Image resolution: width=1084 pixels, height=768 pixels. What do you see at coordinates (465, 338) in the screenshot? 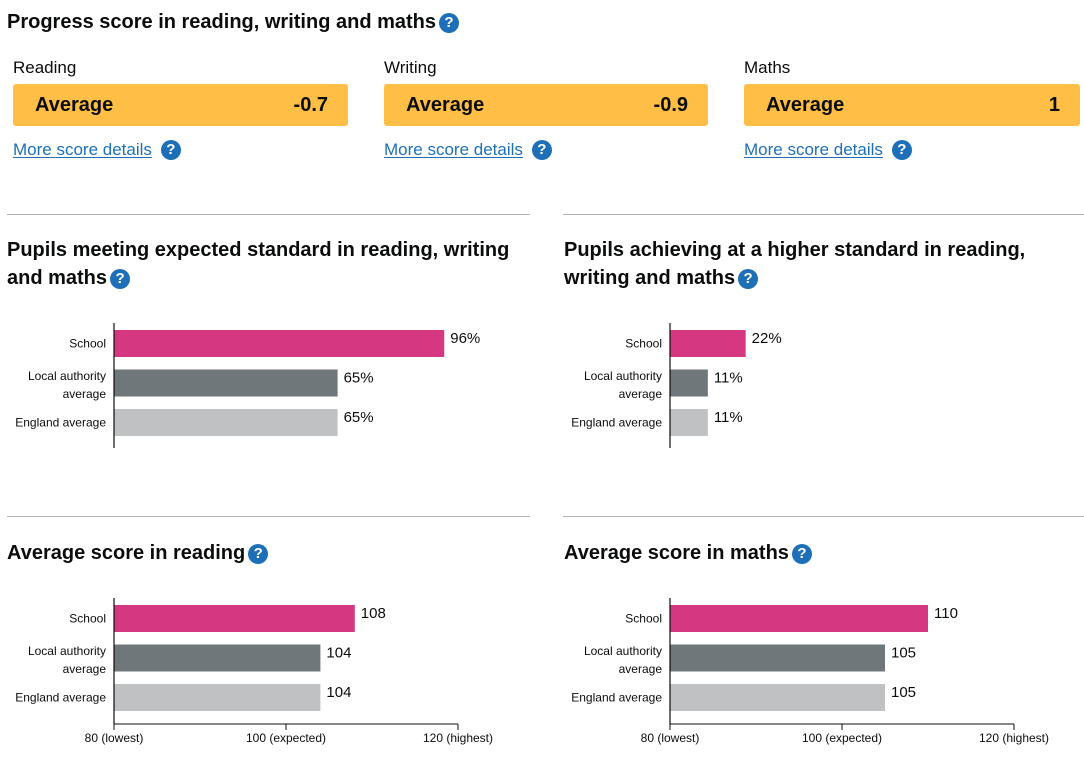
I see `value-label: 96%` at bounding box center [465, 338].